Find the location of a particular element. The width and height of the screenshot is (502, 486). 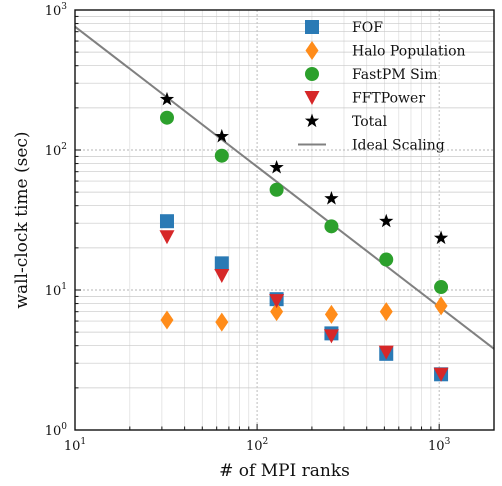

legend-fastpm-sim-swatch is located at coordinates (312, 74).